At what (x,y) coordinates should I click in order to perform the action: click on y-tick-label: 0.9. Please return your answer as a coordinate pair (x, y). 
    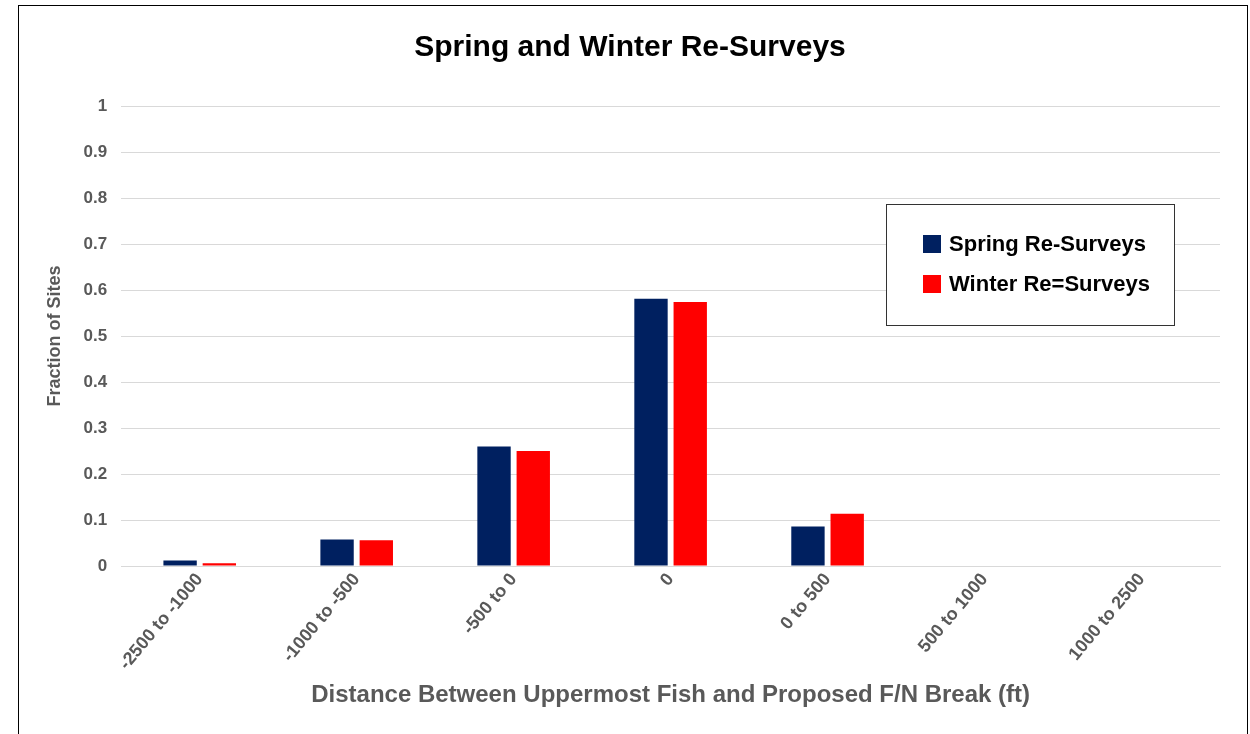
    Looking at the image, I should click on (95, 151).